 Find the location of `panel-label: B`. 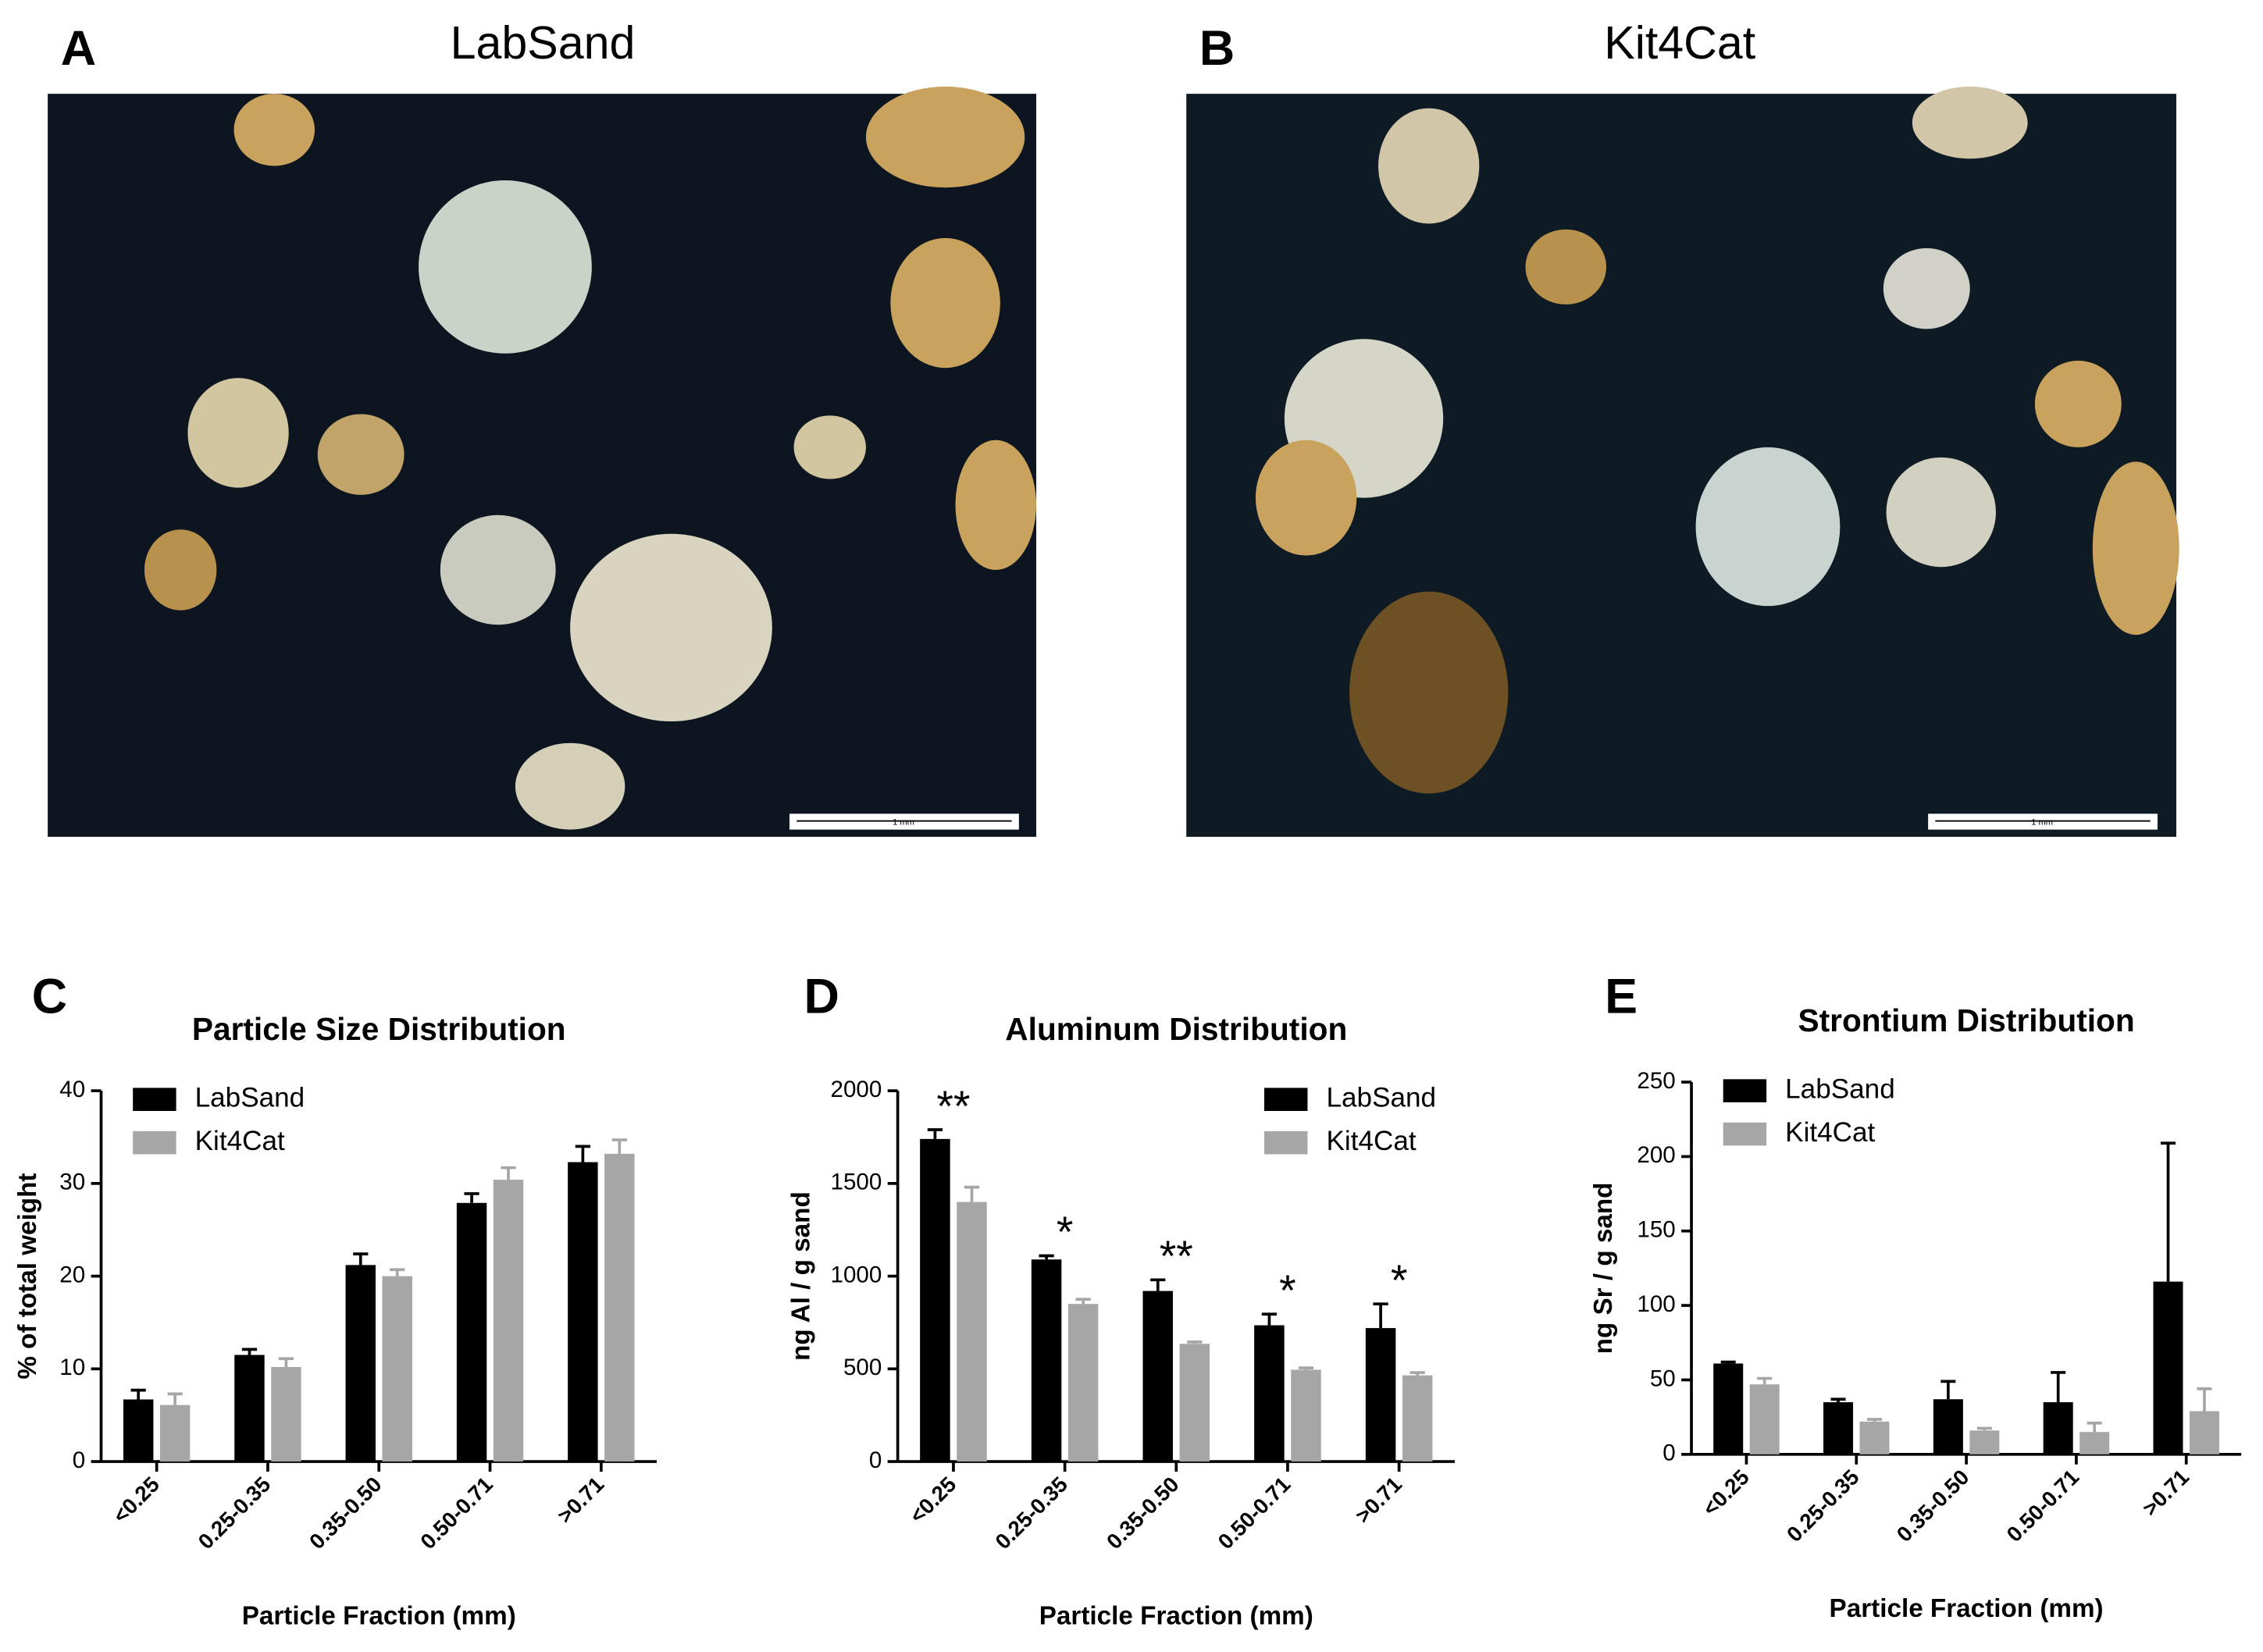

panel-label: B is located at coordinates (1217, 48).